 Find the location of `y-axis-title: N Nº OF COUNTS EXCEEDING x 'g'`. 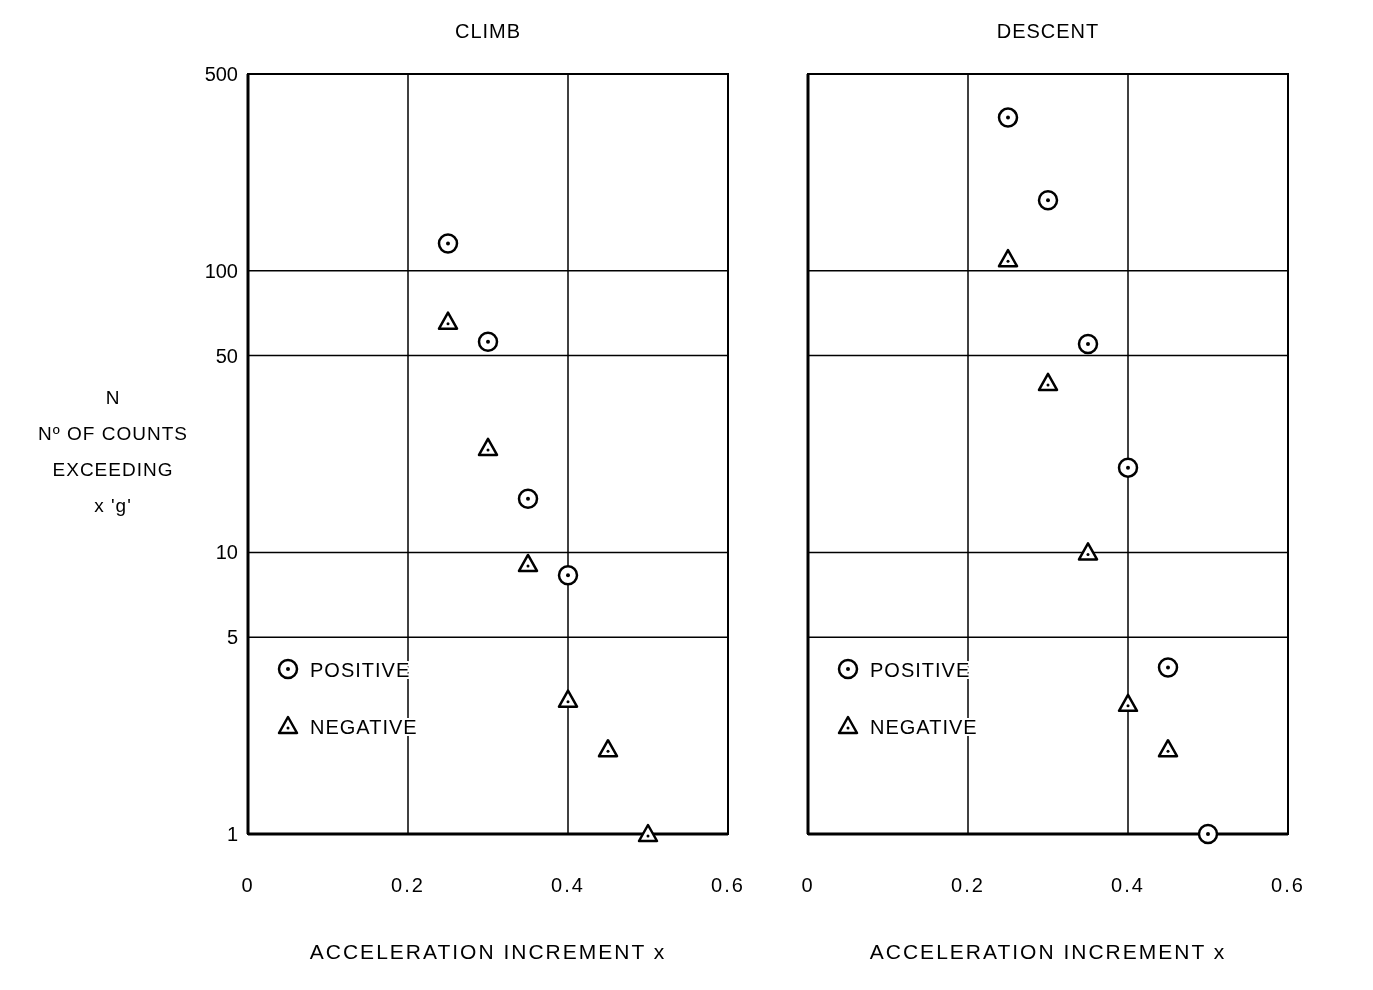

y-axis-title: N Nº OF COUNTS EXCEEDING x 'g' is located at coordinates (113, 451).